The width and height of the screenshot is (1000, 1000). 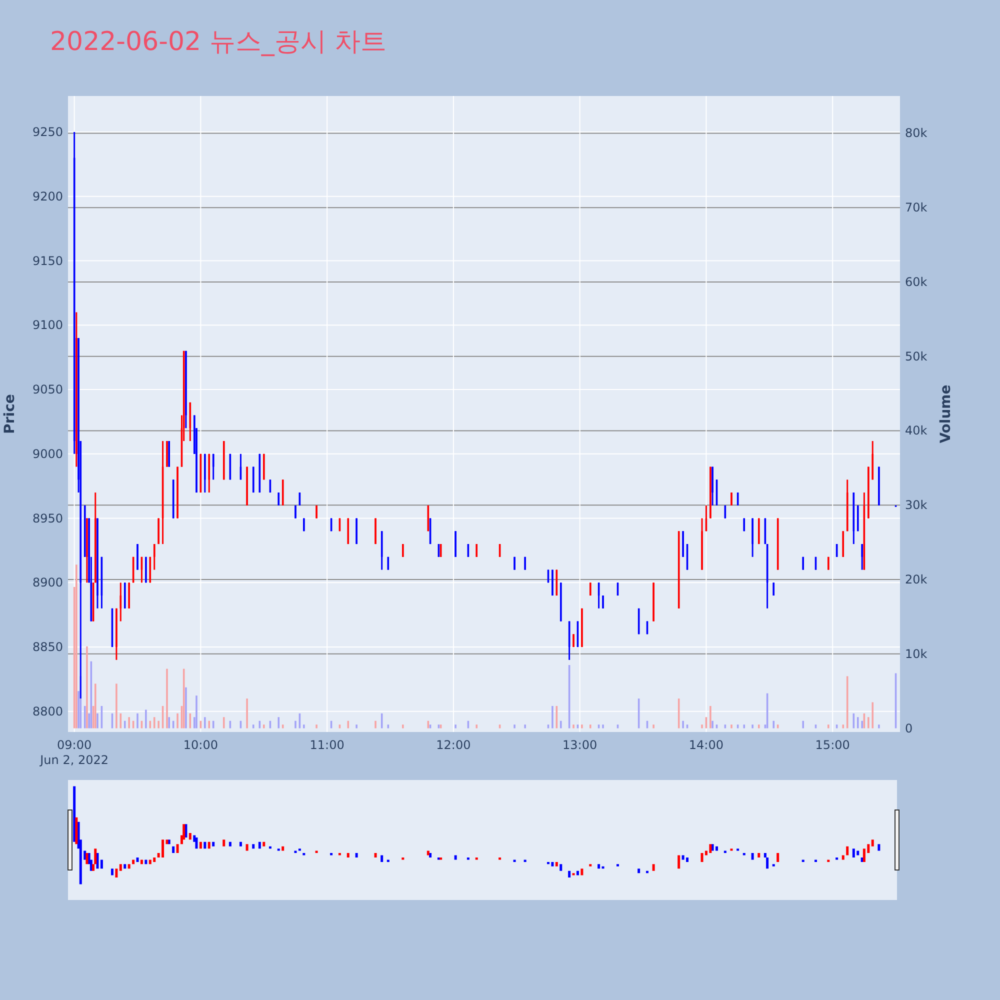 What do you see at coordinates (916, 356) in the screenshot?
I see `y2-tick-label: 50k` at bounding box center [916, 356].